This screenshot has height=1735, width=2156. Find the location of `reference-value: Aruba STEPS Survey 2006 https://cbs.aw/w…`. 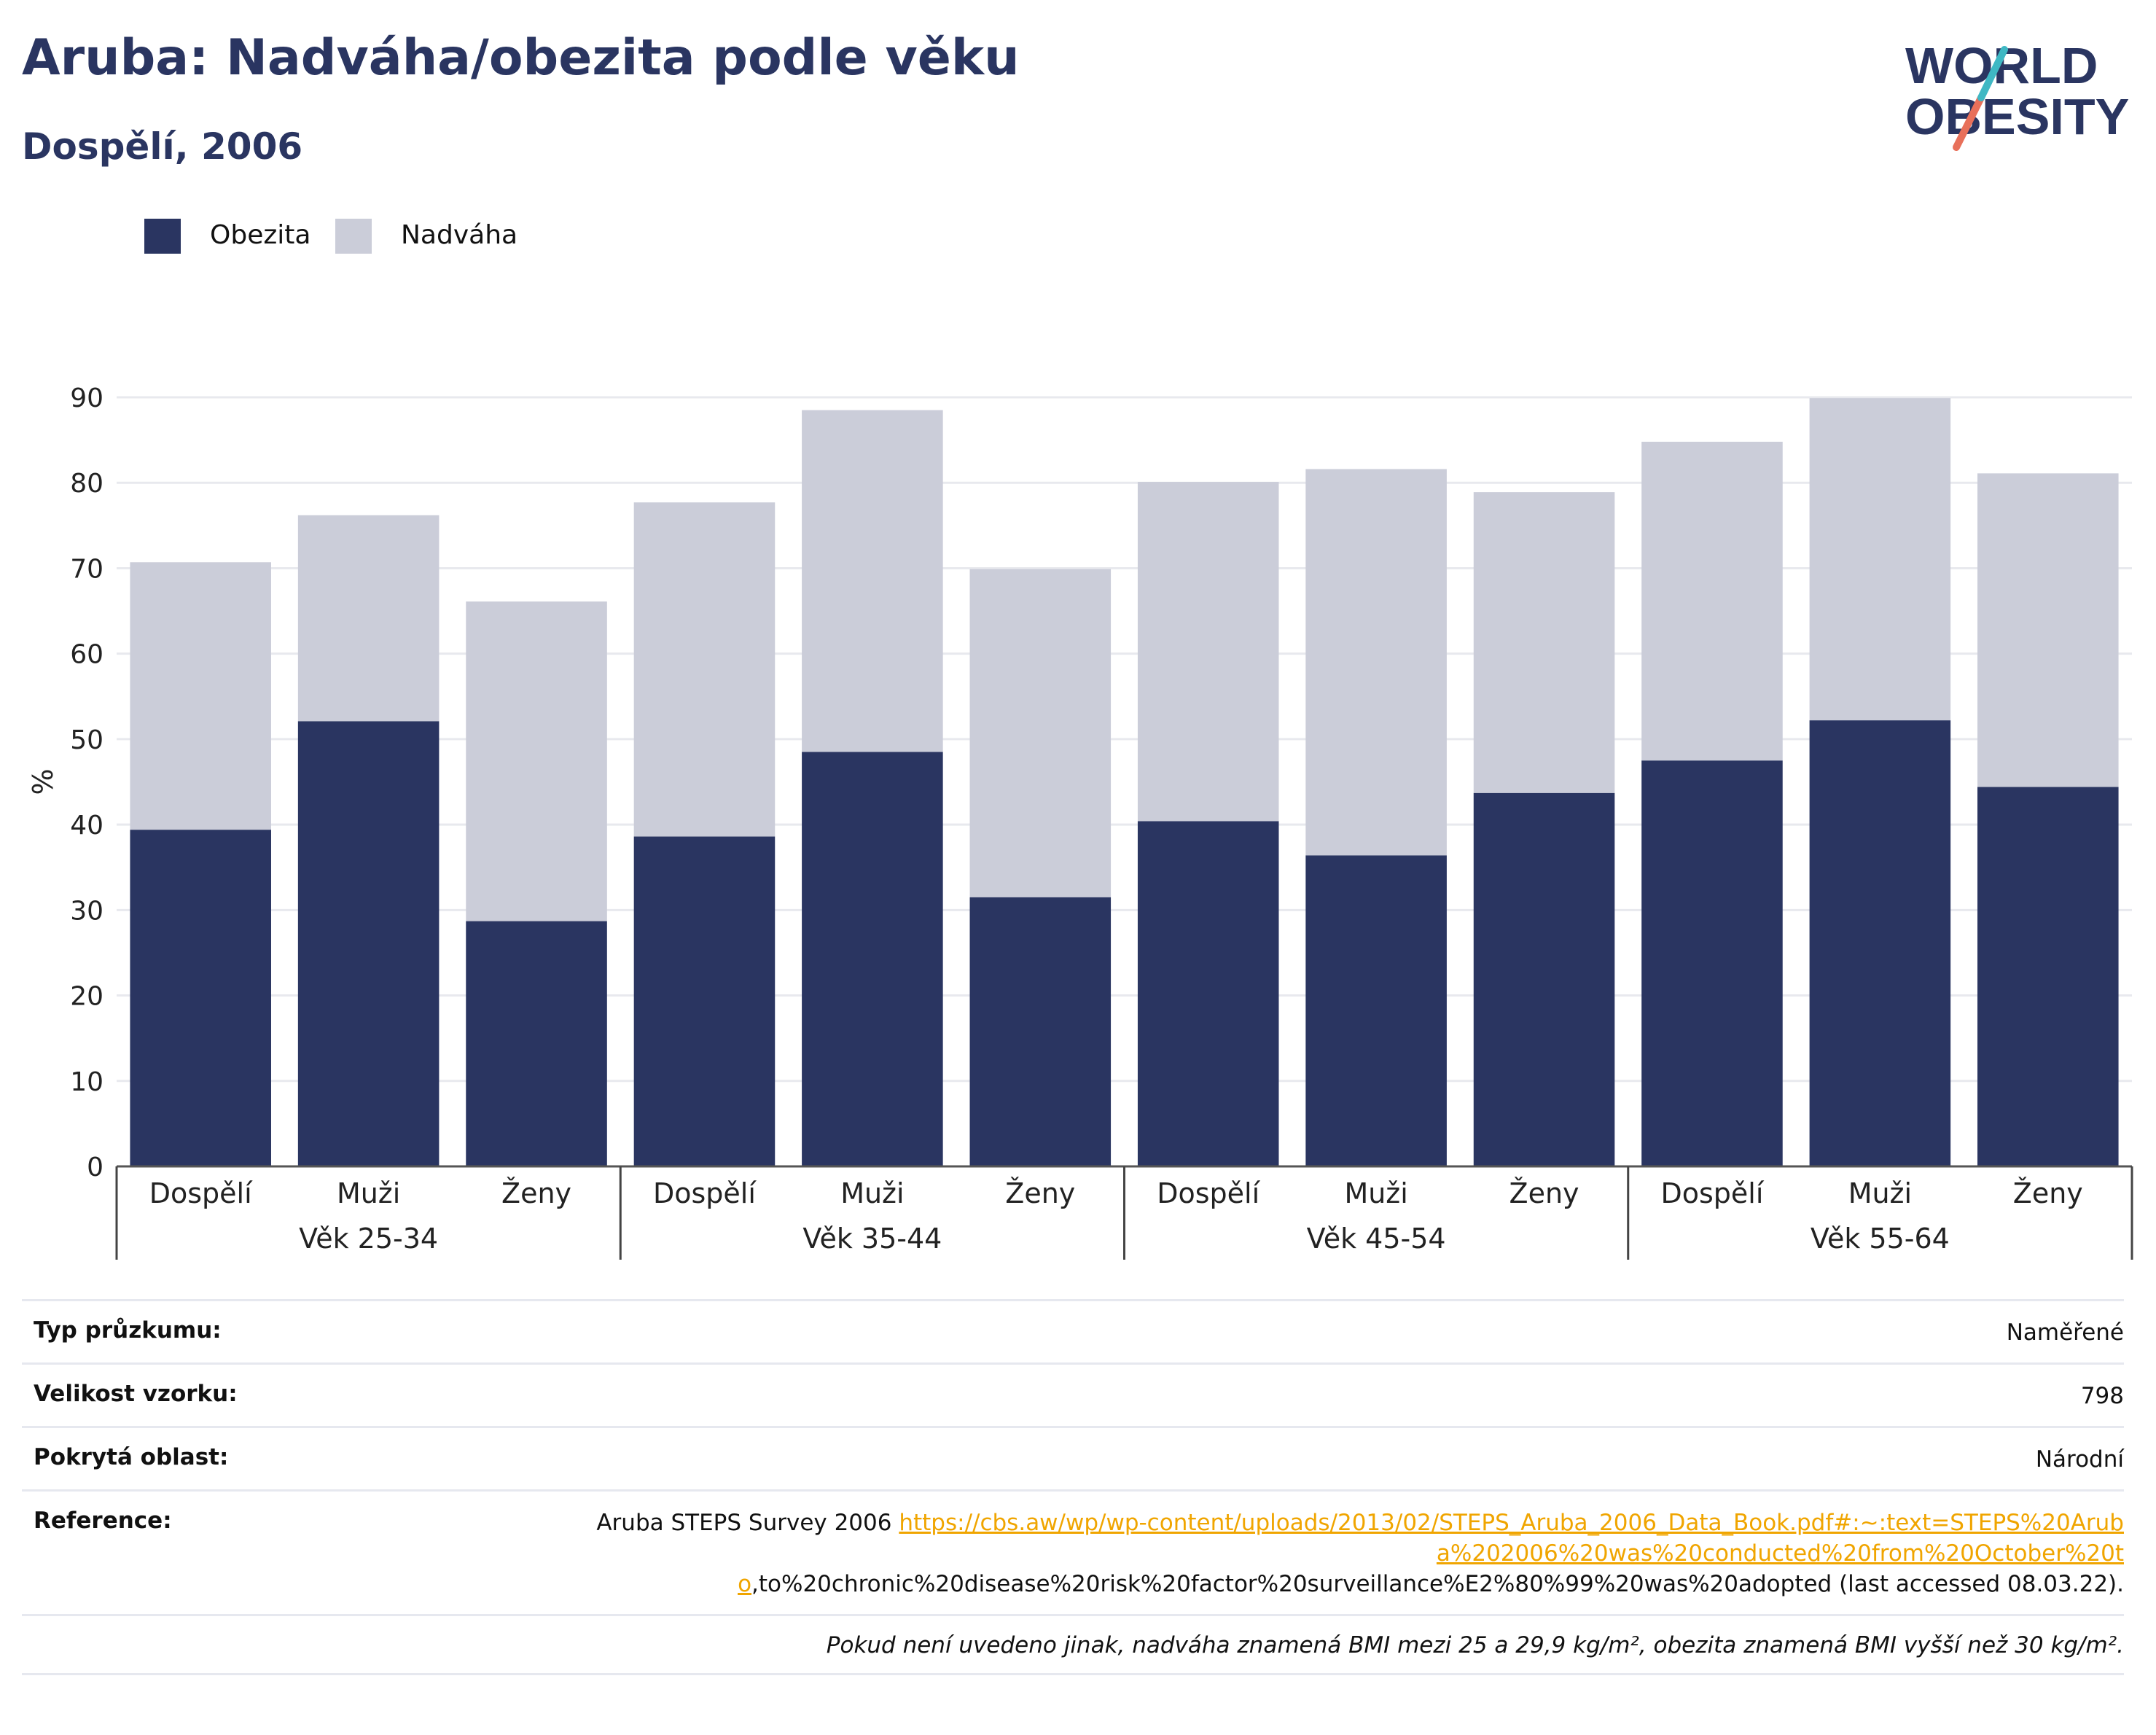

reference-value: Aruba STEPS Survey 2006 https://cbs.aw/w… is located at coordinates (1073, 1553).